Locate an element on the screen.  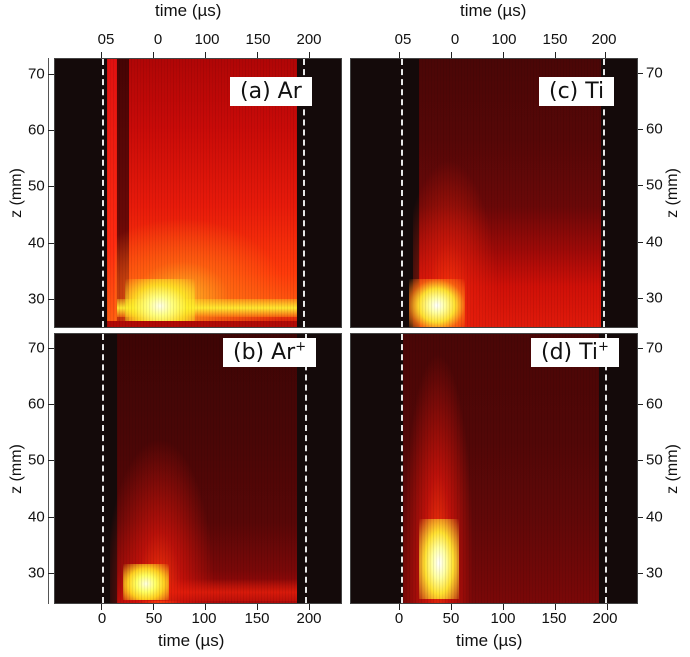
top-xtick-left-3: 150 is located at coordinates (258, 39).